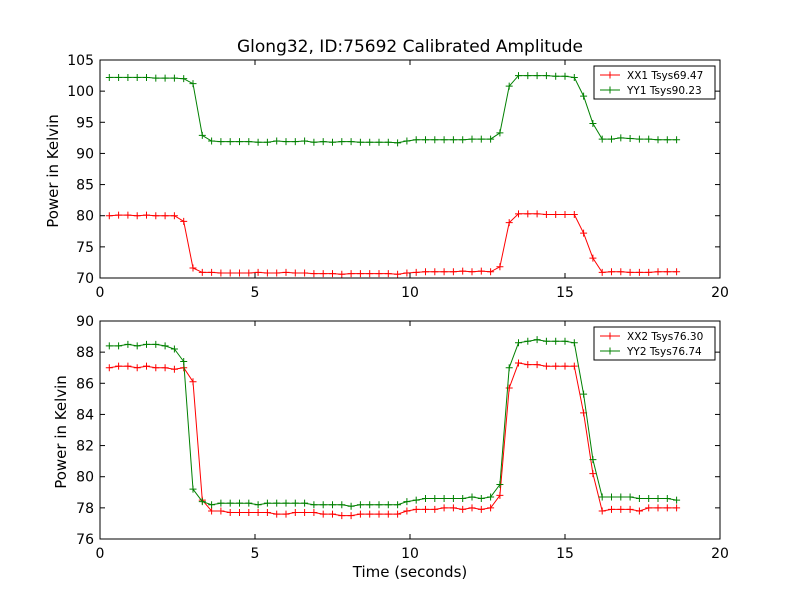 This screenshot has height=600, width=800. What do you see at coordinates (85, 540) in the screenshot?
I see `y-tick-label: 76` at bounding box center [85, 540].